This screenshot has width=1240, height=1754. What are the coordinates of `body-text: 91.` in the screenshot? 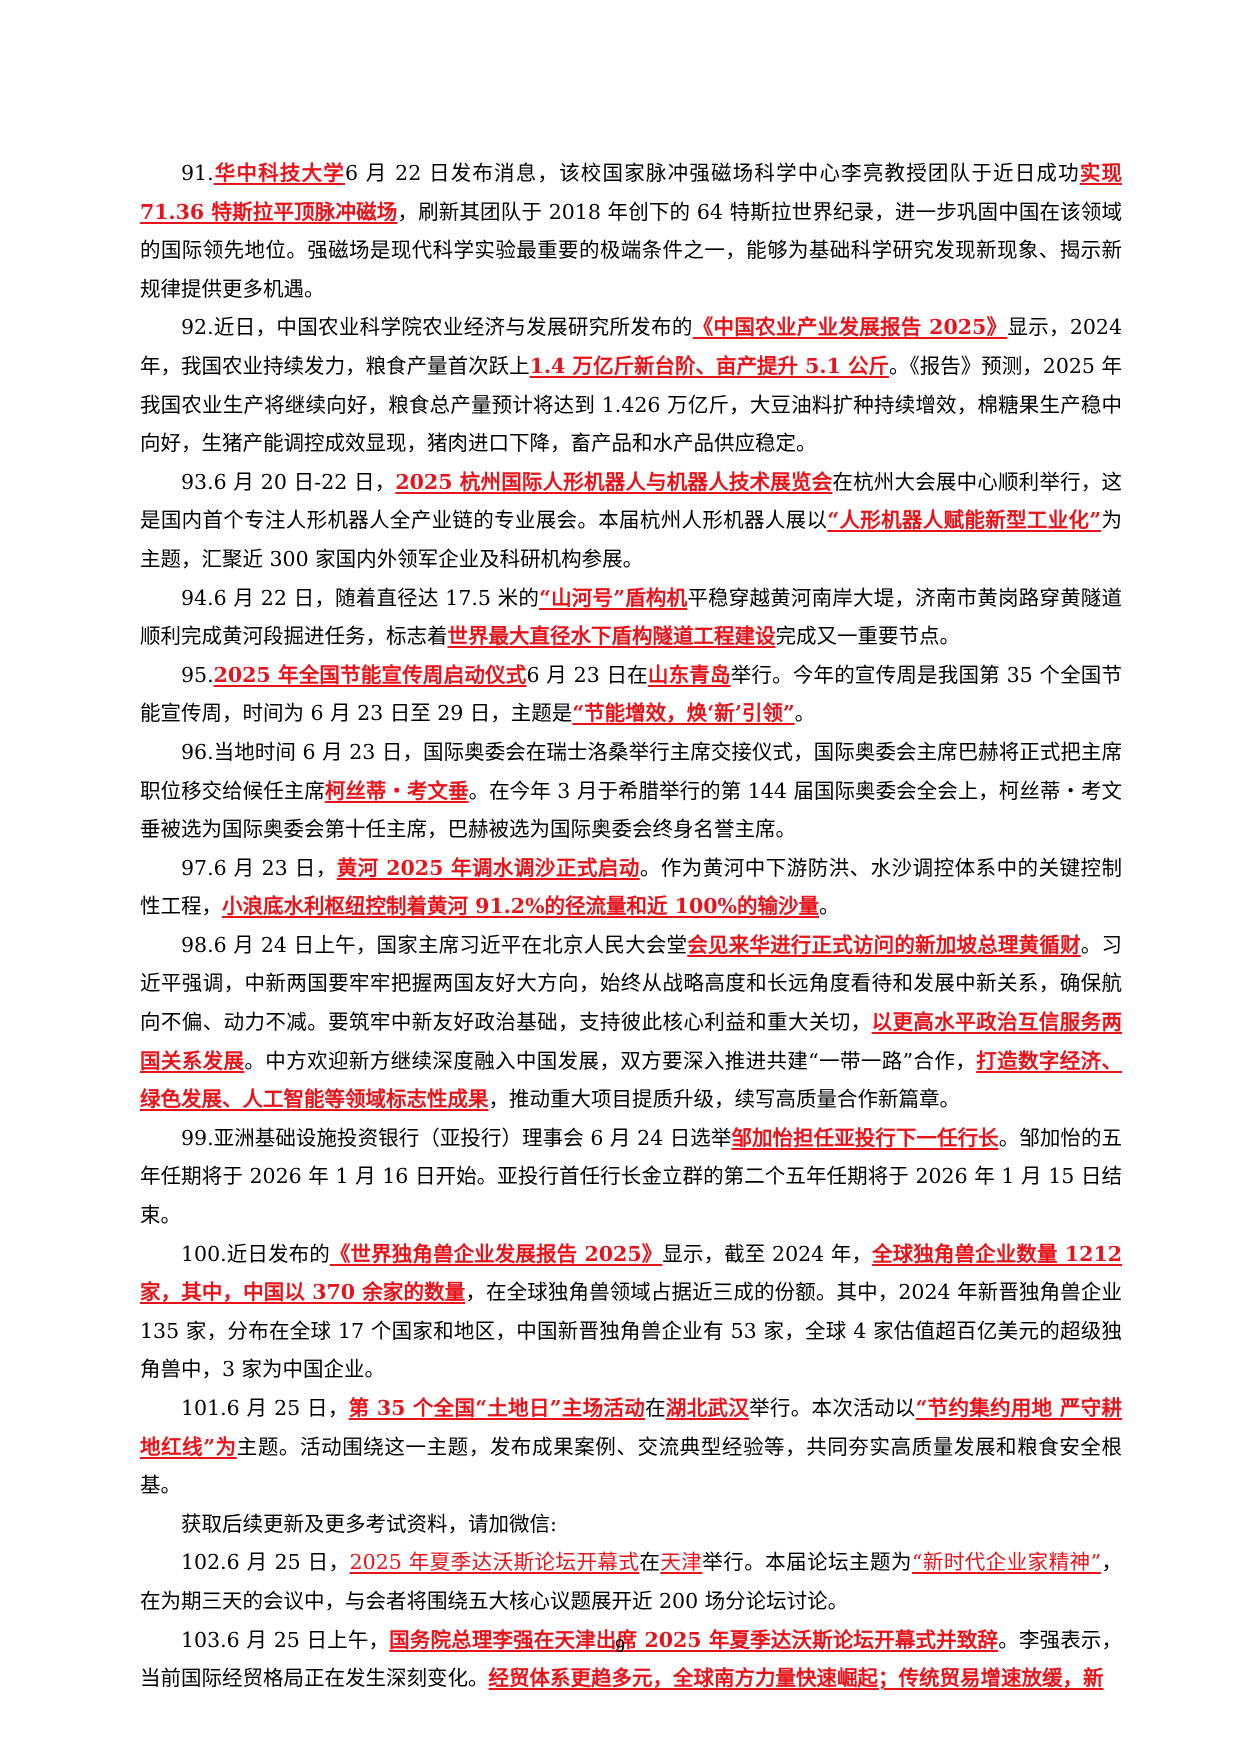 It's located at (197, 173).